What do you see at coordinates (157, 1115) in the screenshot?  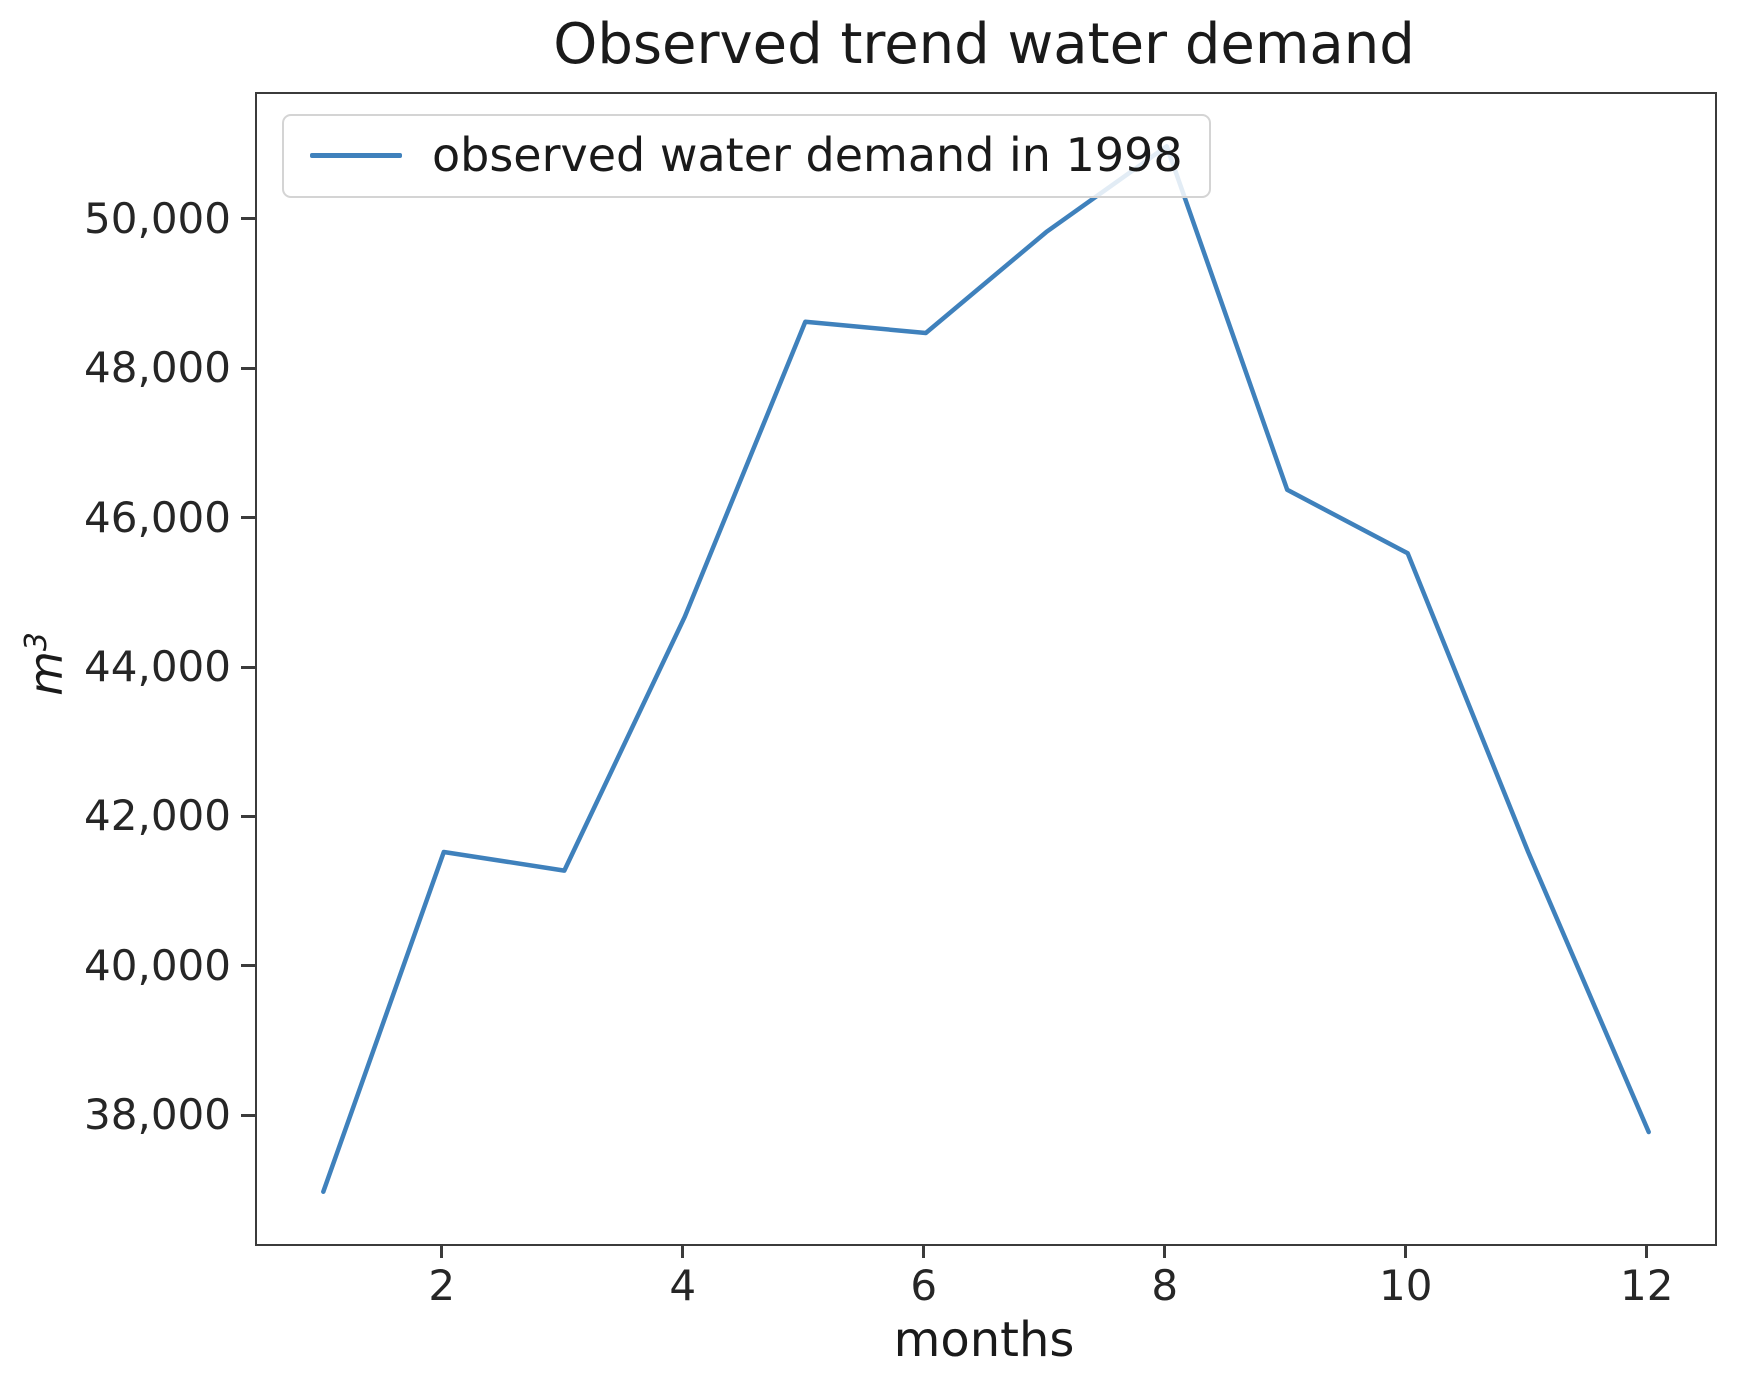 I see `y-tick-label: 38,000` at bounding box center [157, 1115].